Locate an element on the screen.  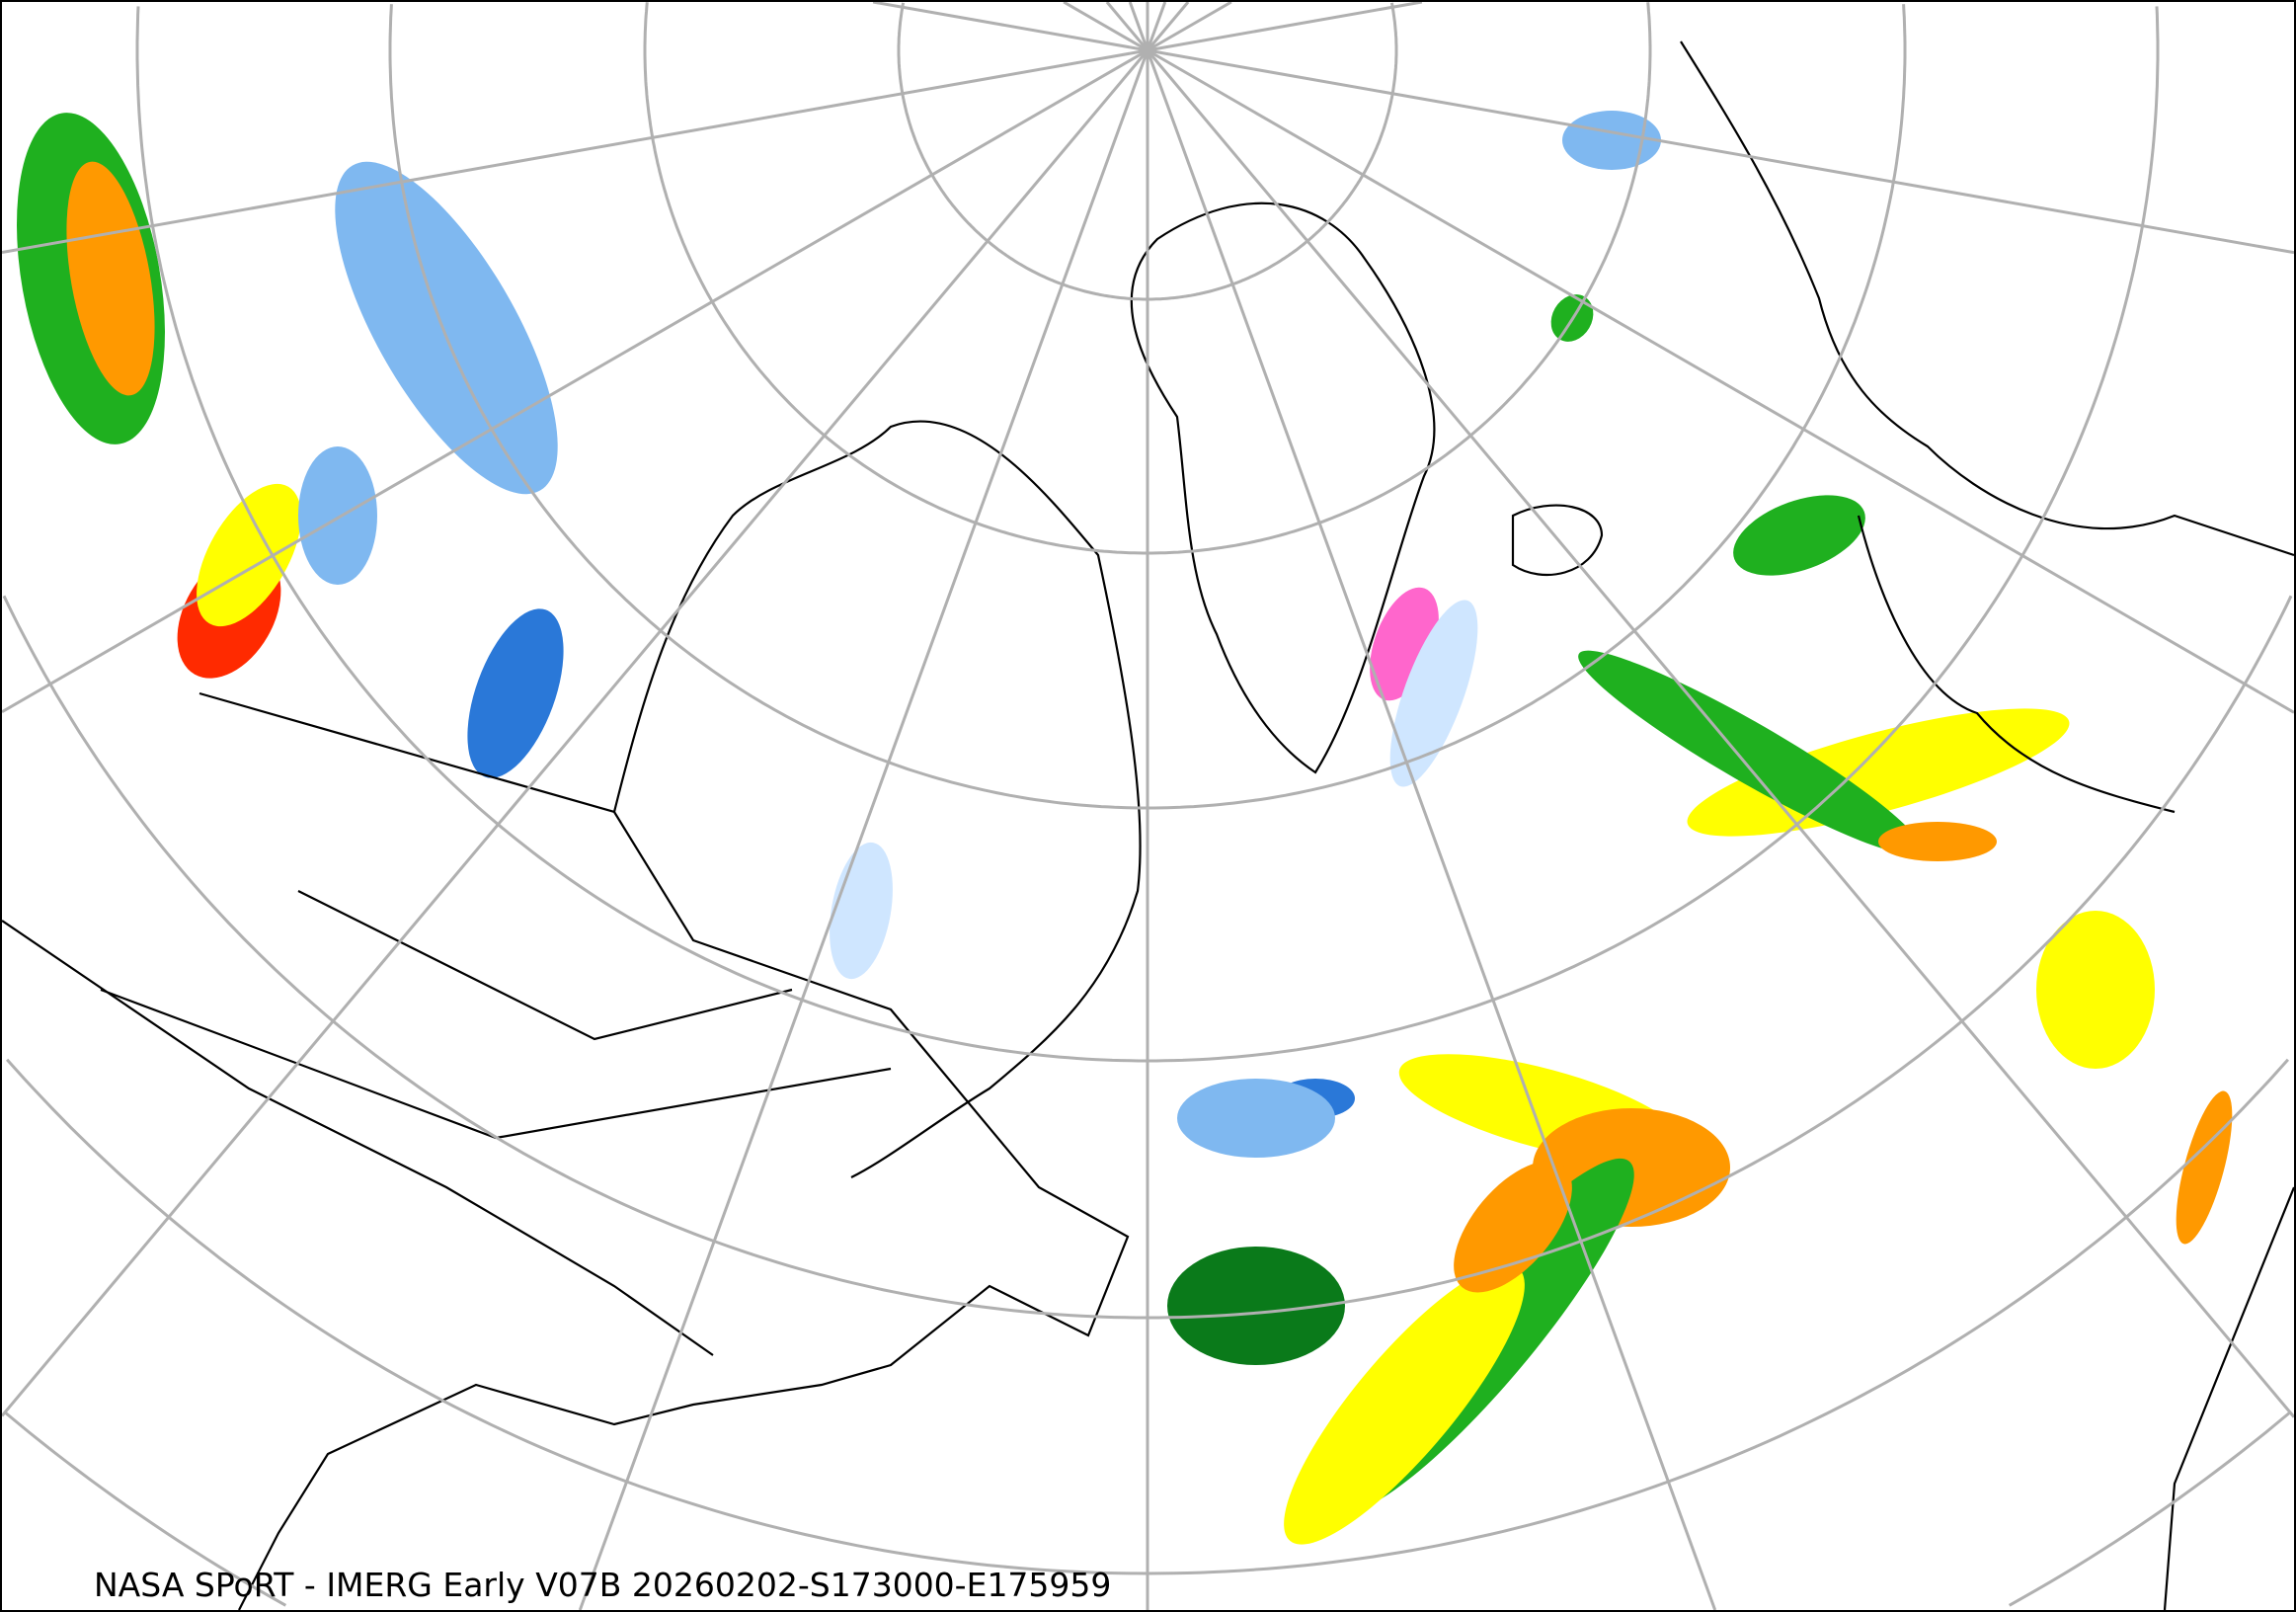
precip-area-heavy-snow is located at coordinates (516, 693).